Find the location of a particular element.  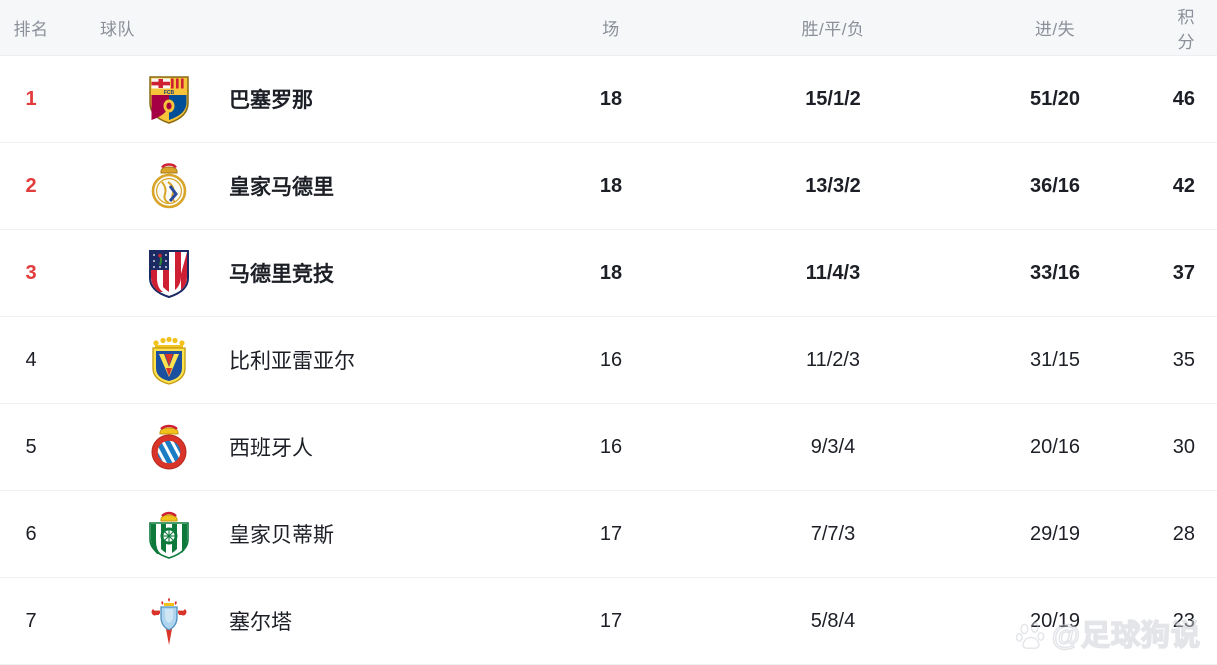

team-name: 塞尔塔 is located at coordinates (260, 622).